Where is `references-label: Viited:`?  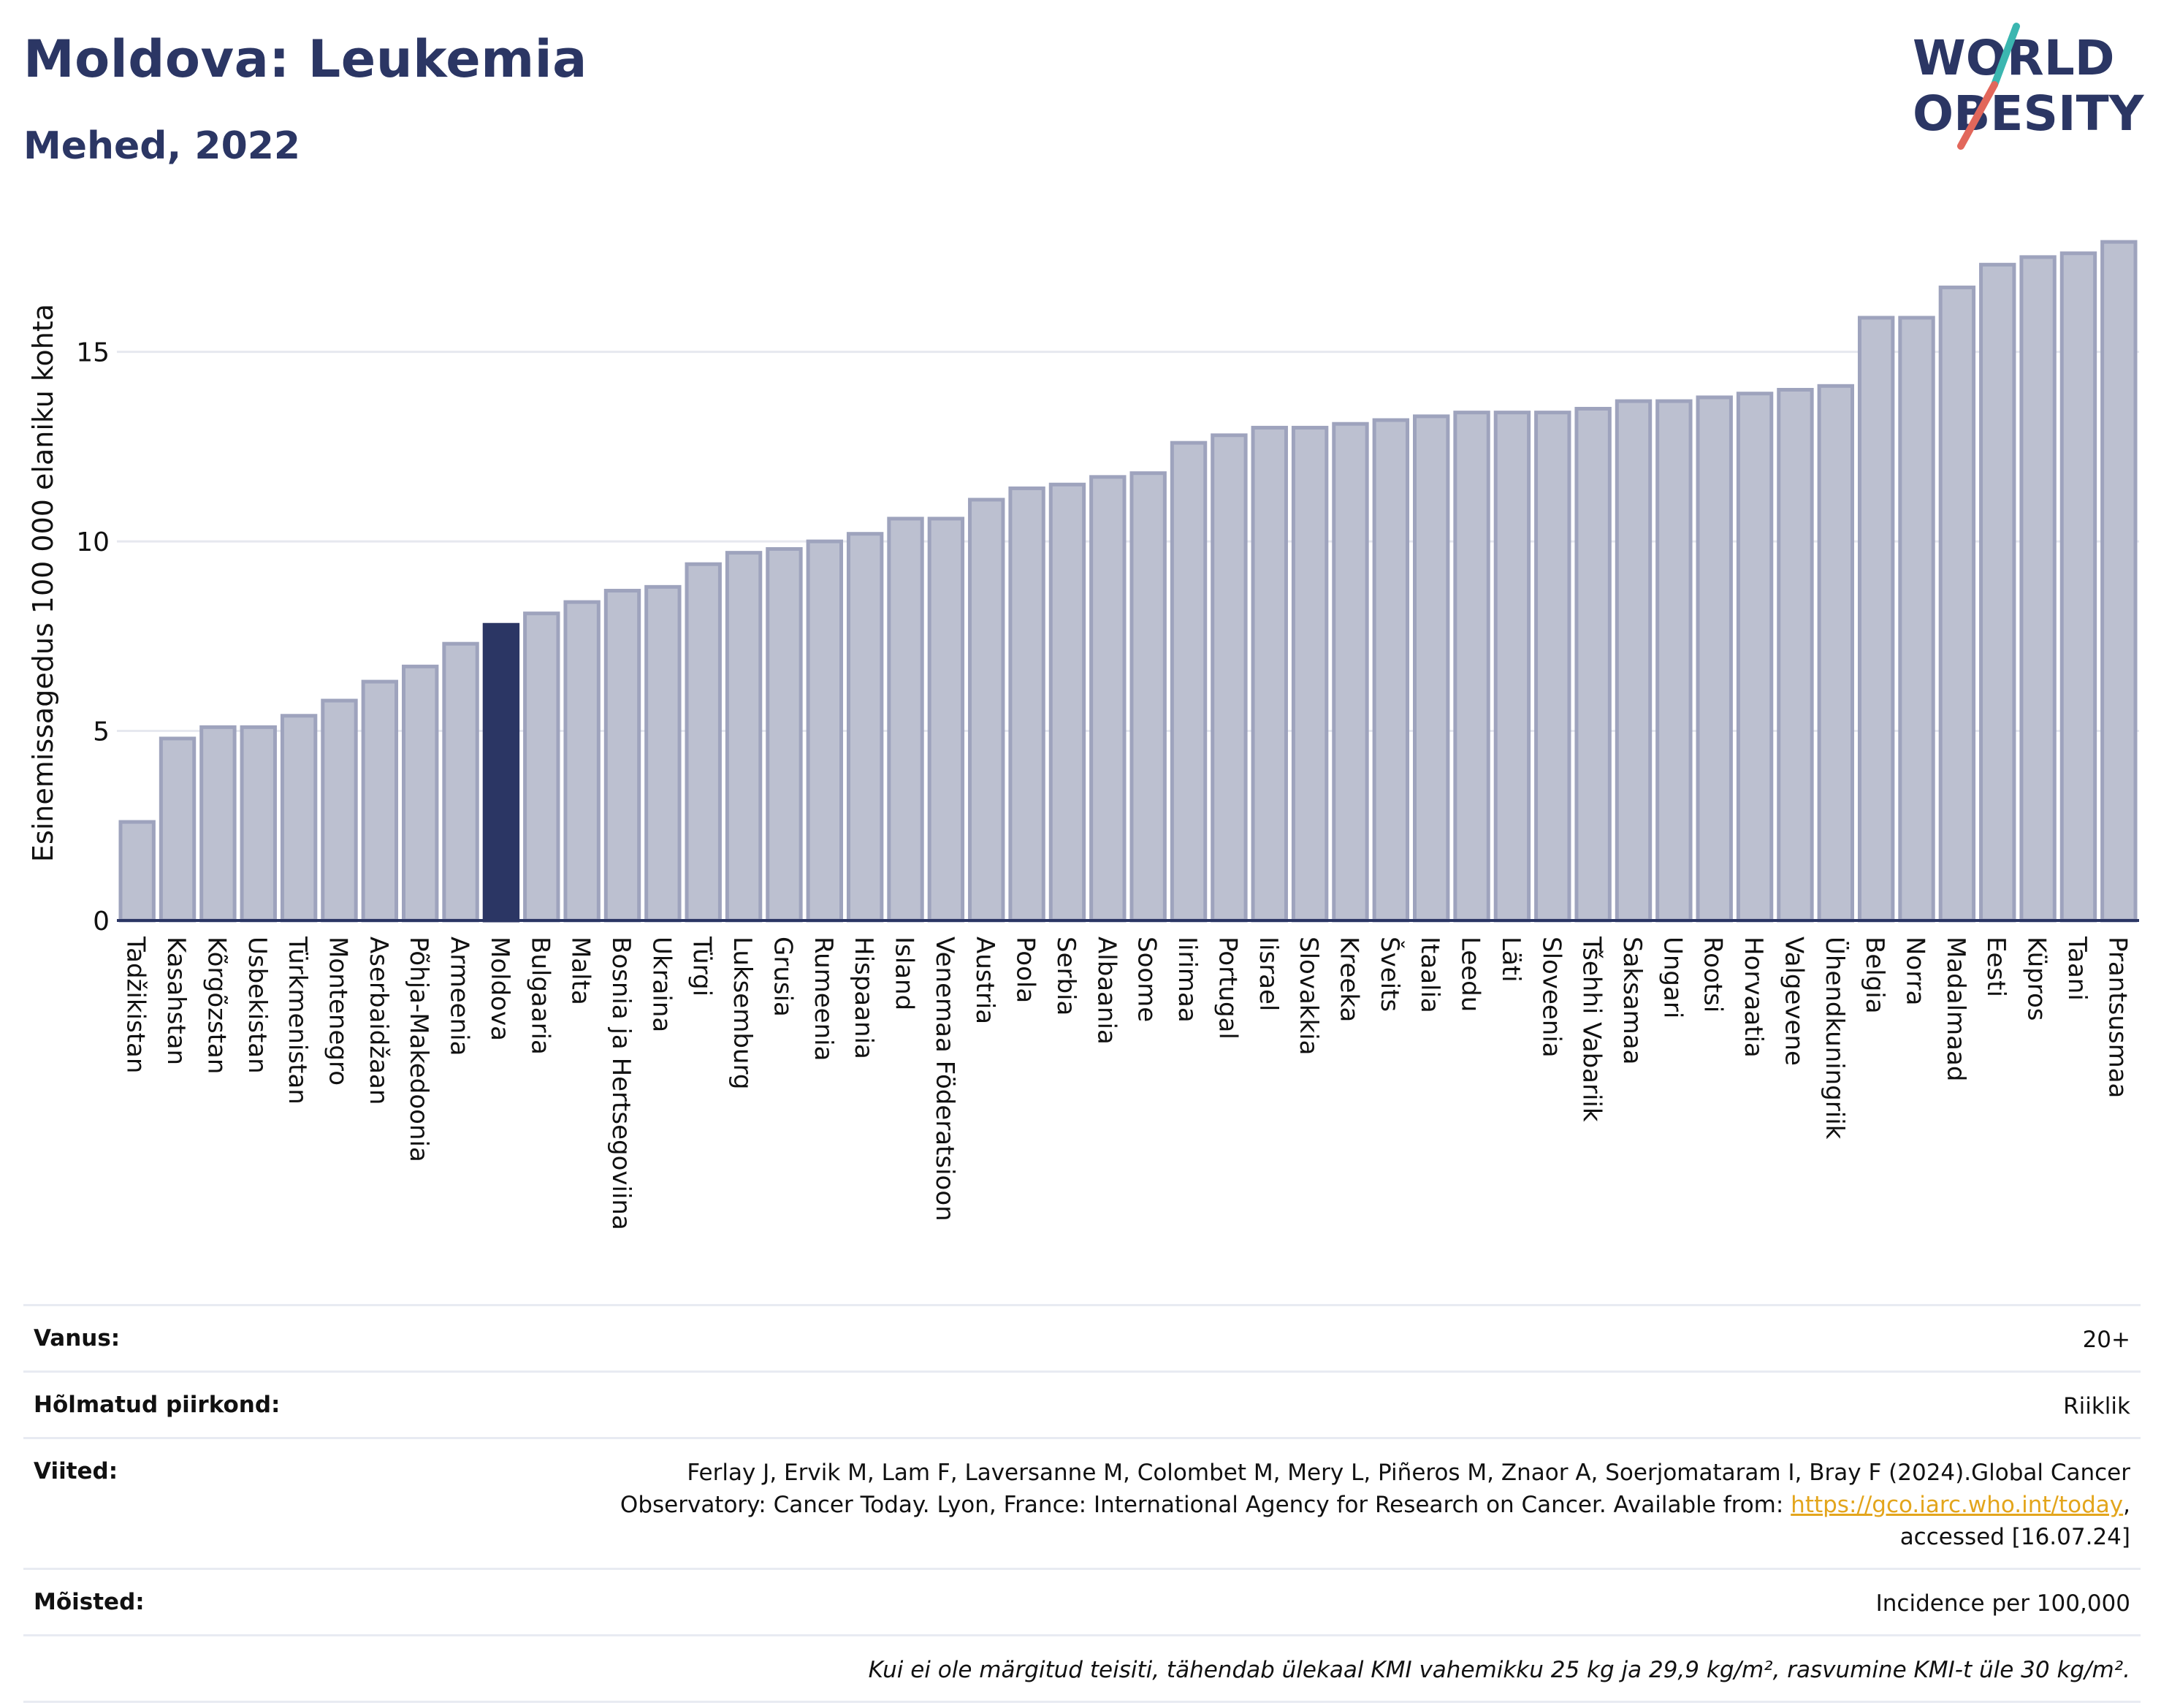
references-label: Viited: is located at coordinates (76, 1471).